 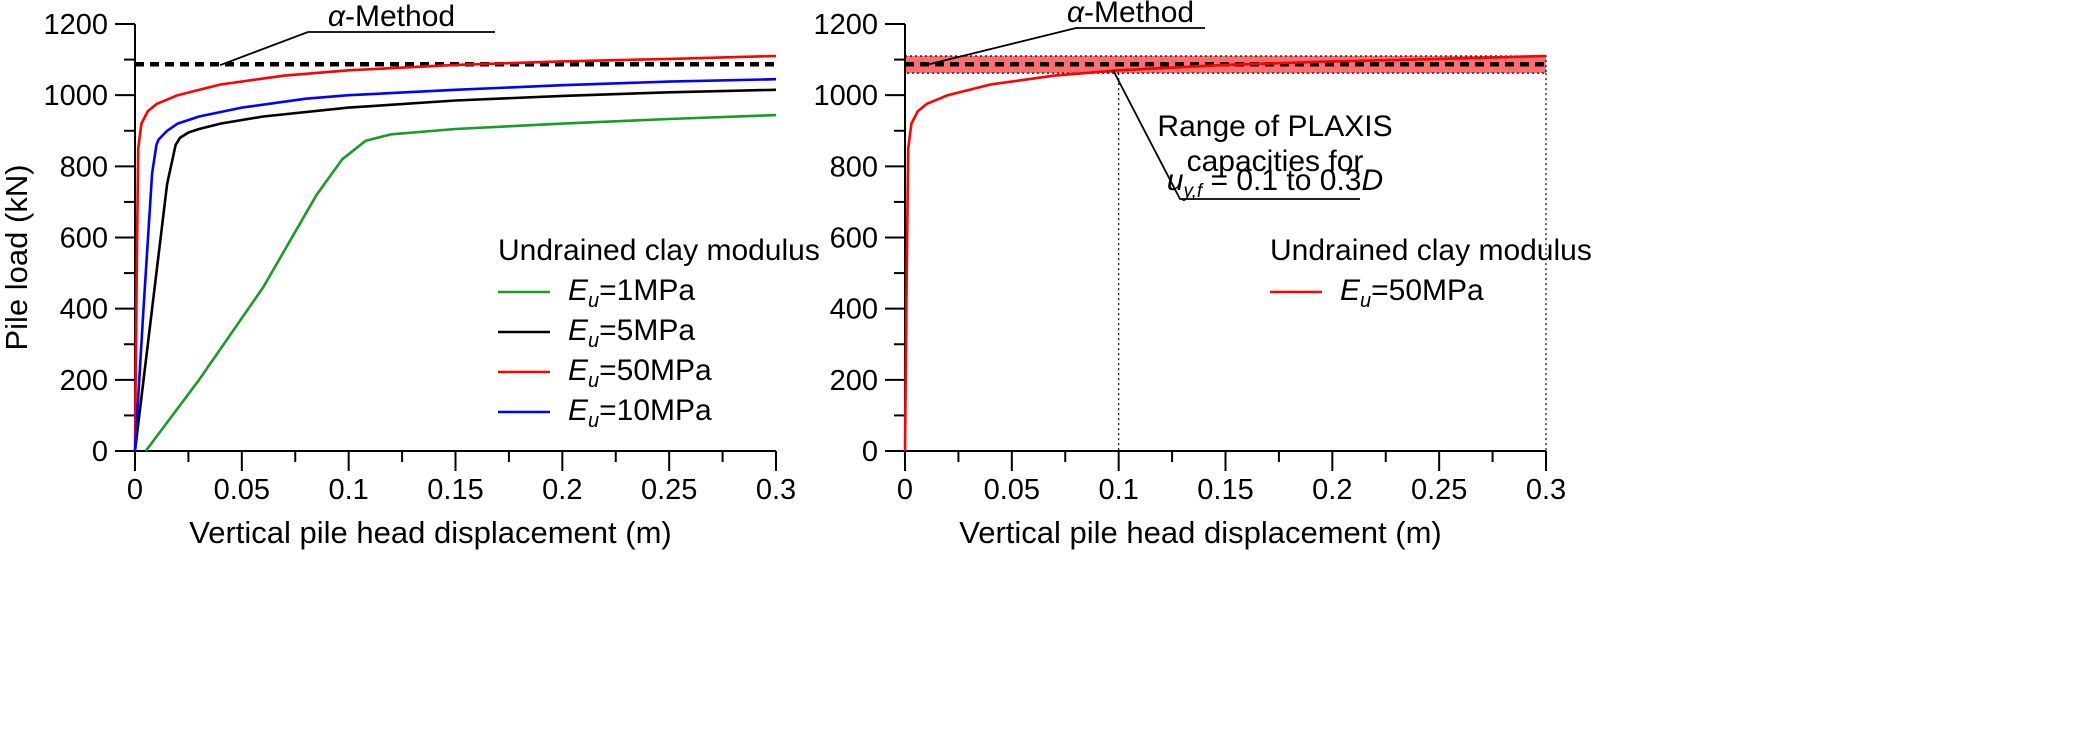 I want to click on eq-subscript: y,f, so click(x=1193, y=191).